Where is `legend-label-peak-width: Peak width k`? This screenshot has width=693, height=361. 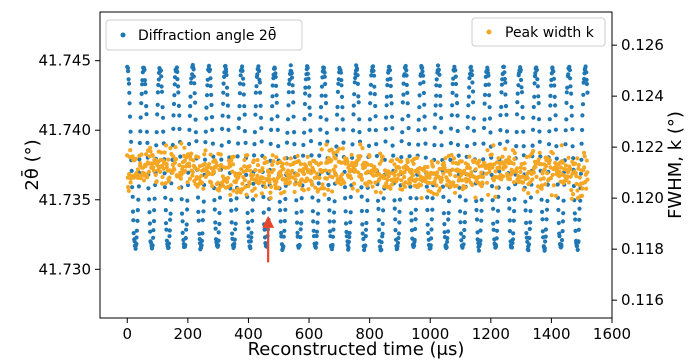
legend-label-peak-width: Peak width k is located at coordinates (550, 33).